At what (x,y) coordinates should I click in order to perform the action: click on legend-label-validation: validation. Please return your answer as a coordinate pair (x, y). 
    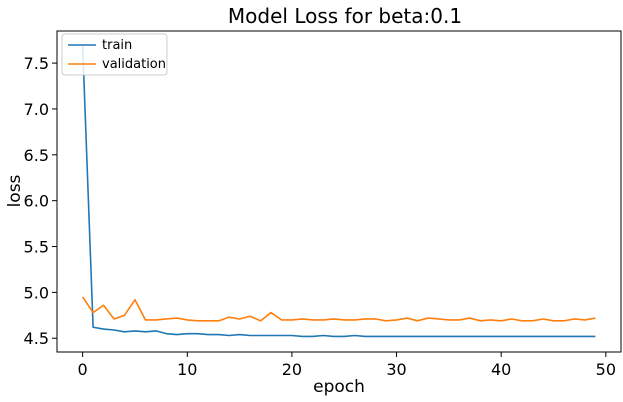
    Looking at the image, I should click on (134, 64).